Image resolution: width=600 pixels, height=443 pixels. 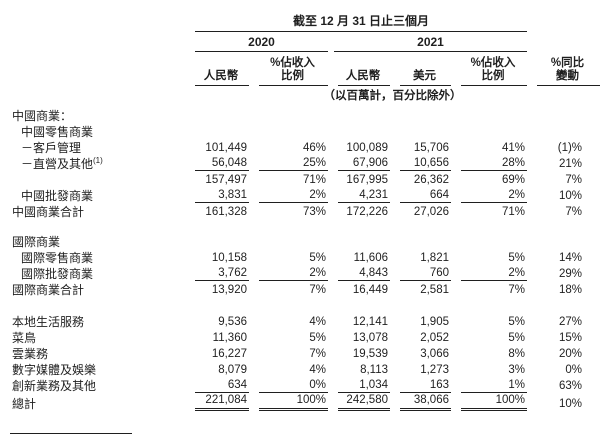 I want to click on val-2021-rmb: 8,113, so click(x=374, y=370).